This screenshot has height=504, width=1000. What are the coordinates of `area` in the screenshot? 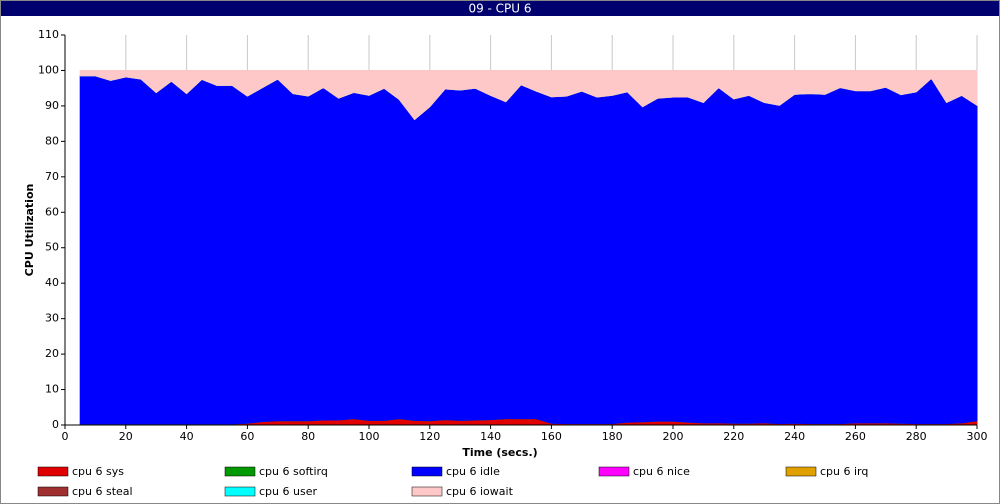 It's located at (528, 95).